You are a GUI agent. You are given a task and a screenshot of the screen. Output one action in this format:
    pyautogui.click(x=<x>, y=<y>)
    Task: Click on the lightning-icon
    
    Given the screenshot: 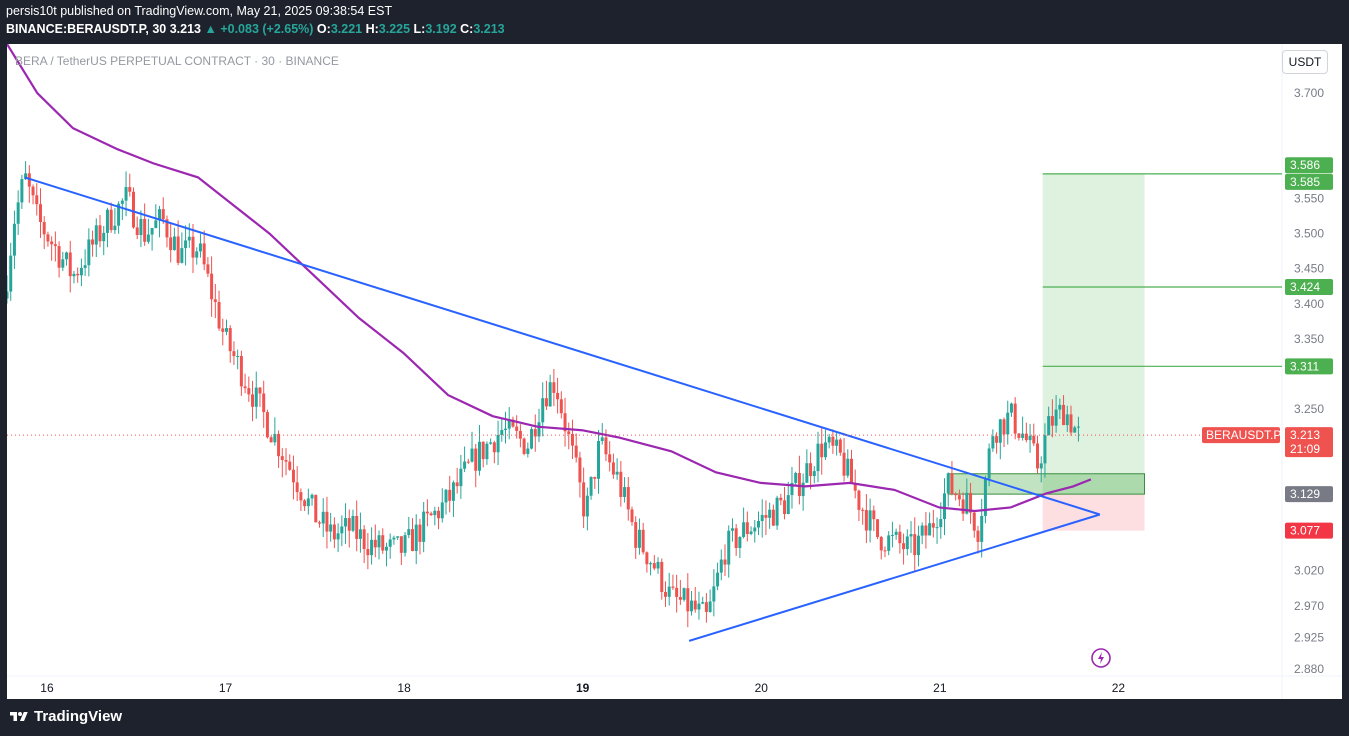 What is the action you would take?
    pyautogui.click(x=1101, y=658)
    